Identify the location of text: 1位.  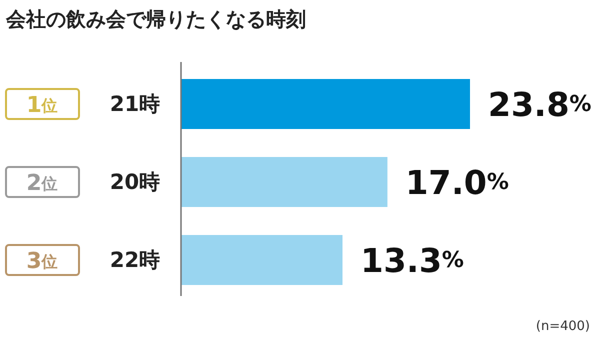
(42, 105).